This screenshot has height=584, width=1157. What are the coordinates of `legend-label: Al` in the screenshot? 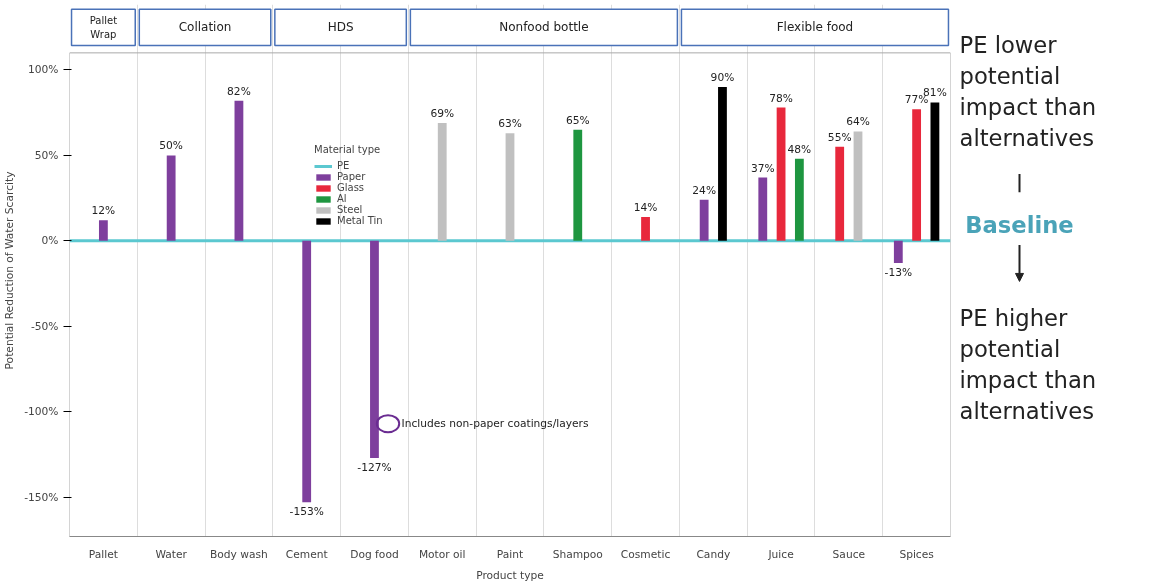 It's located at (342, 198).